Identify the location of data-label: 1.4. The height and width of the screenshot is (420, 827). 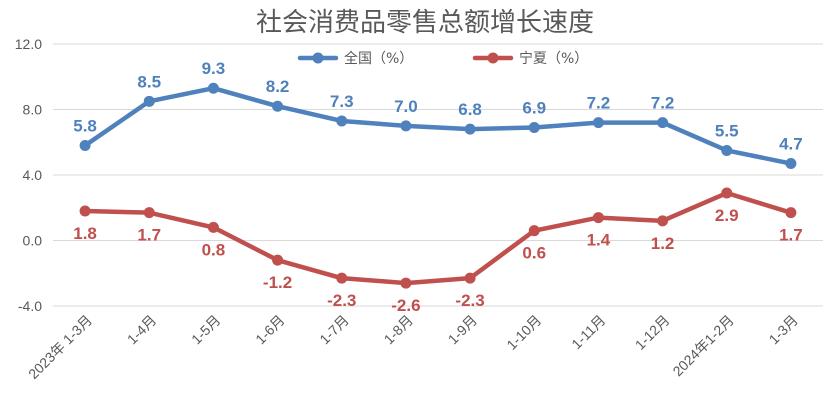
(599, 240).